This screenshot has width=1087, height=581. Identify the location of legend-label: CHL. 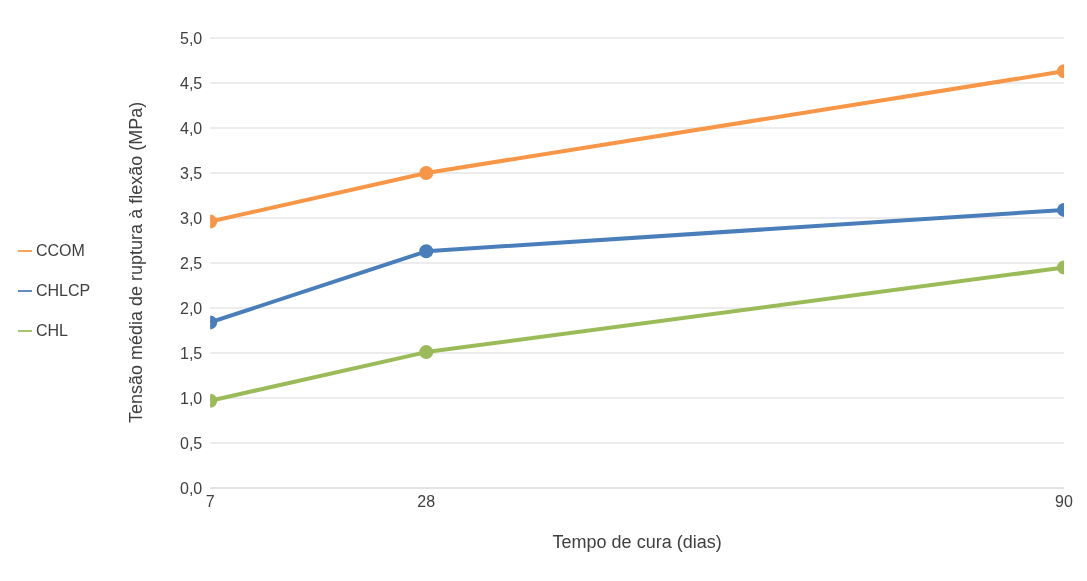
(52, 330).